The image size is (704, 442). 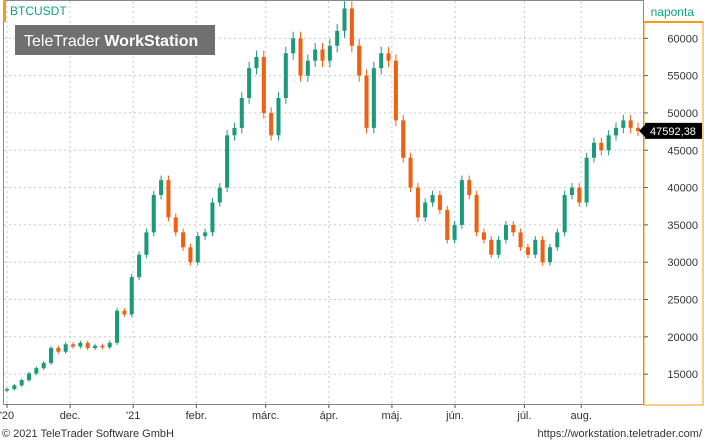 I want to click on y-tick-label: 45000, so click(x=682, y=151).